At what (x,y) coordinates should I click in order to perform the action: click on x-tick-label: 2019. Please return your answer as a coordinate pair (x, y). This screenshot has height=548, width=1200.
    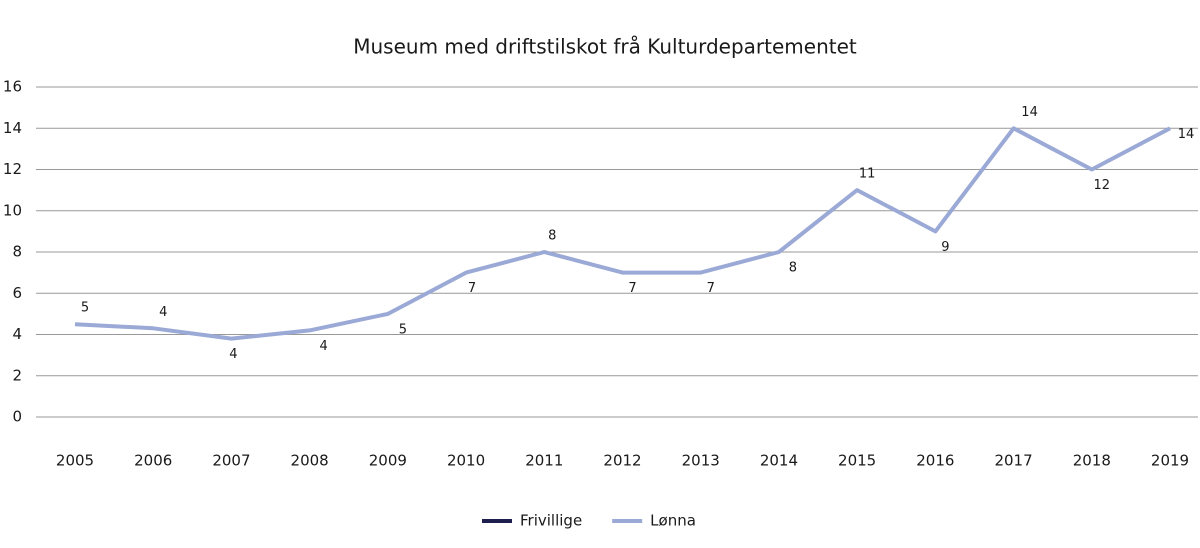
    Looking at the image, I should click on (1170, 461).